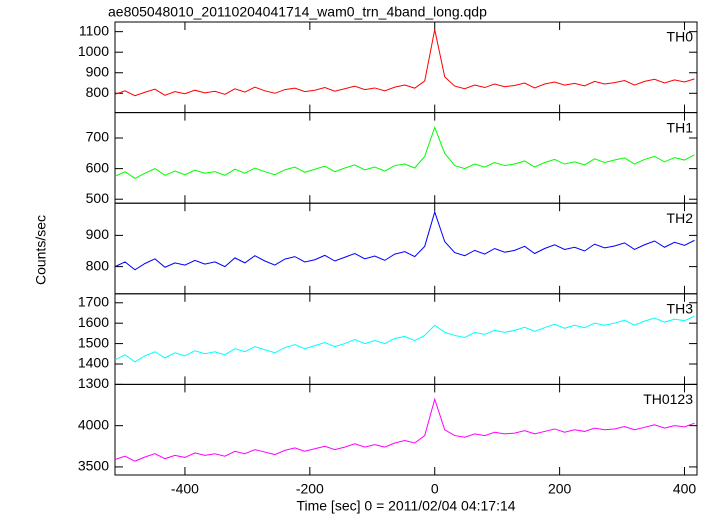 This screenshot has width=717, height=516. Describe the element at coordinates (93, 342) in the screenshot. I see `y-tick-label: 1500` at that location.